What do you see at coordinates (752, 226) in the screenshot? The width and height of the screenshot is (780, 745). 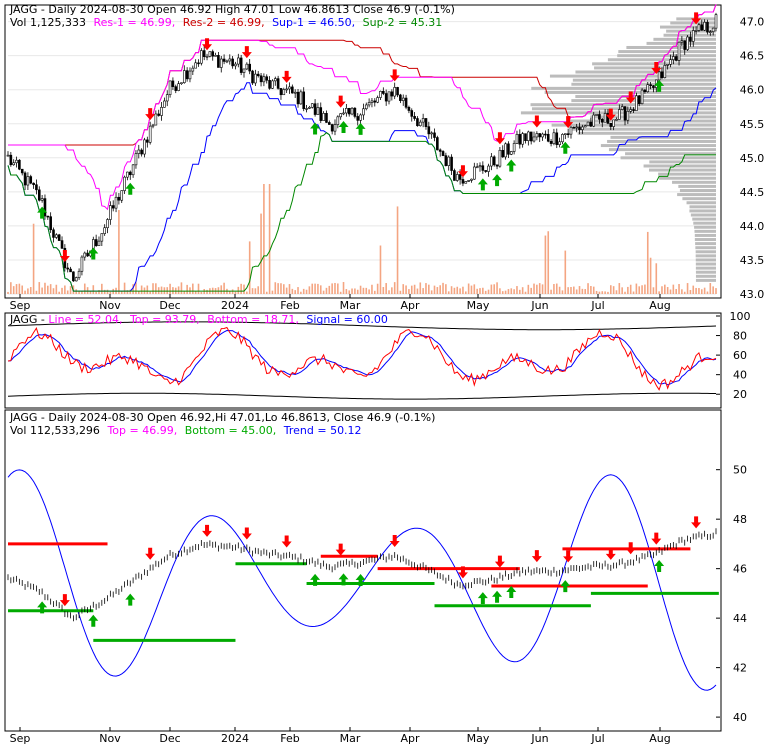 I see `panel1-y-tick-label: 44.0` at bounding box center [752, 226].